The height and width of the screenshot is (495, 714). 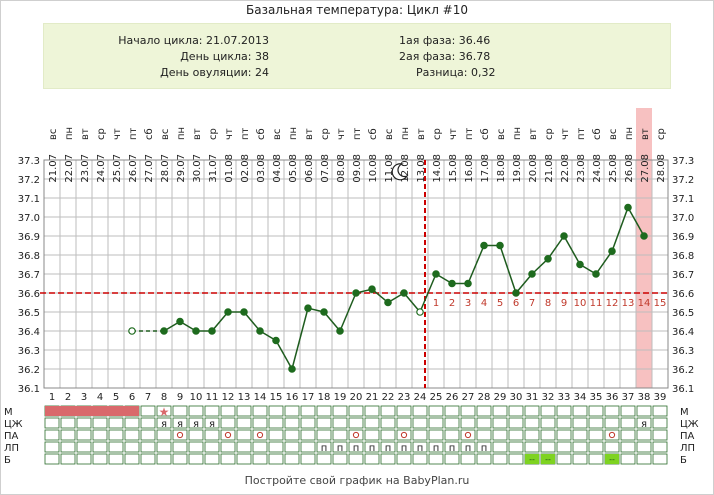 What do you see at coordinates (500, 397) in the screenshot?
I see `day-number-label: 29` at bounding box center [500, 397].